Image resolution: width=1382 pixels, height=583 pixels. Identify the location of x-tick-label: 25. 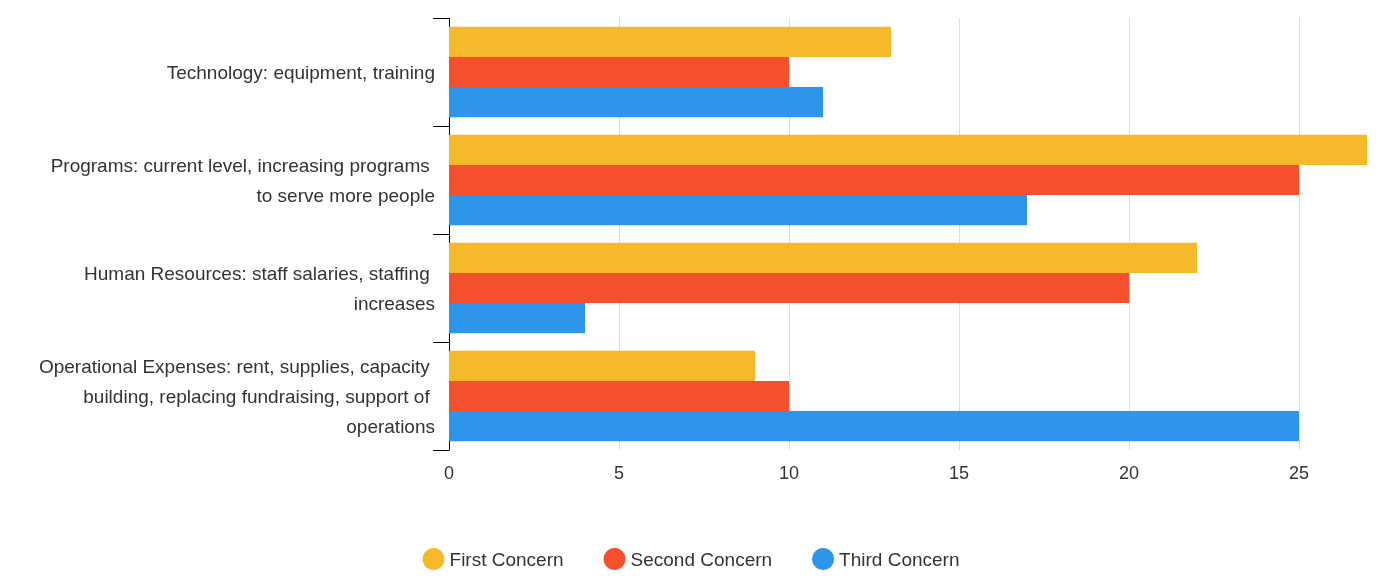
(1299, 473).